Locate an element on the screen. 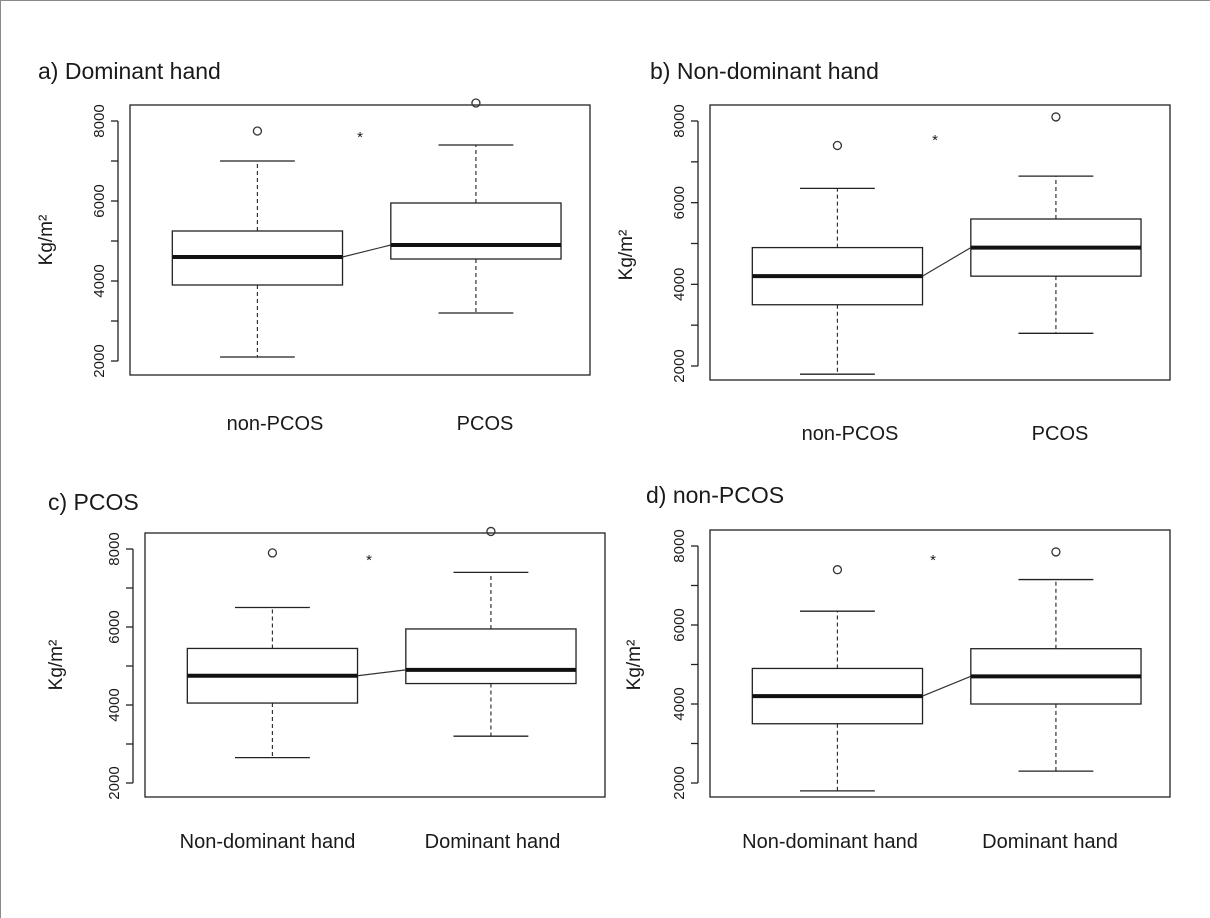 This screenshot has height=918, width=1210. panel-title: b) Non-dominant hand is located at coordinates (764, 71).